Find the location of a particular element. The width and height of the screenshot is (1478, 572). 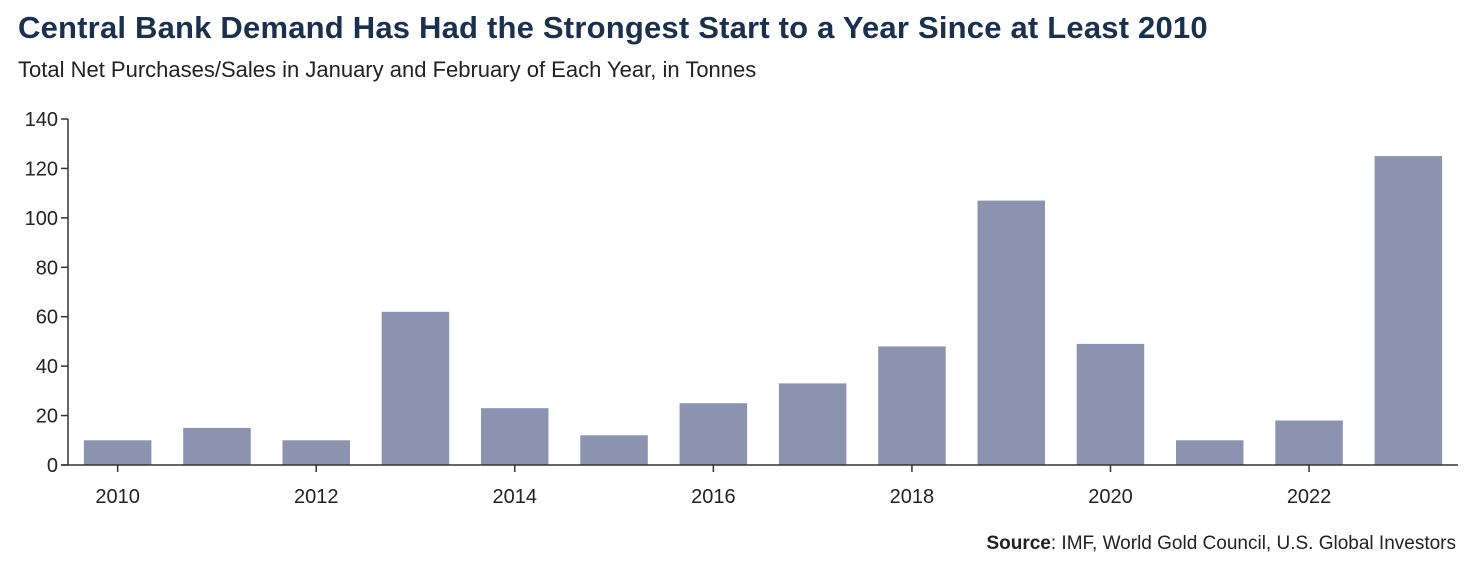

x-tick-label-2014: 2014 is located at coordinates (515, 497).